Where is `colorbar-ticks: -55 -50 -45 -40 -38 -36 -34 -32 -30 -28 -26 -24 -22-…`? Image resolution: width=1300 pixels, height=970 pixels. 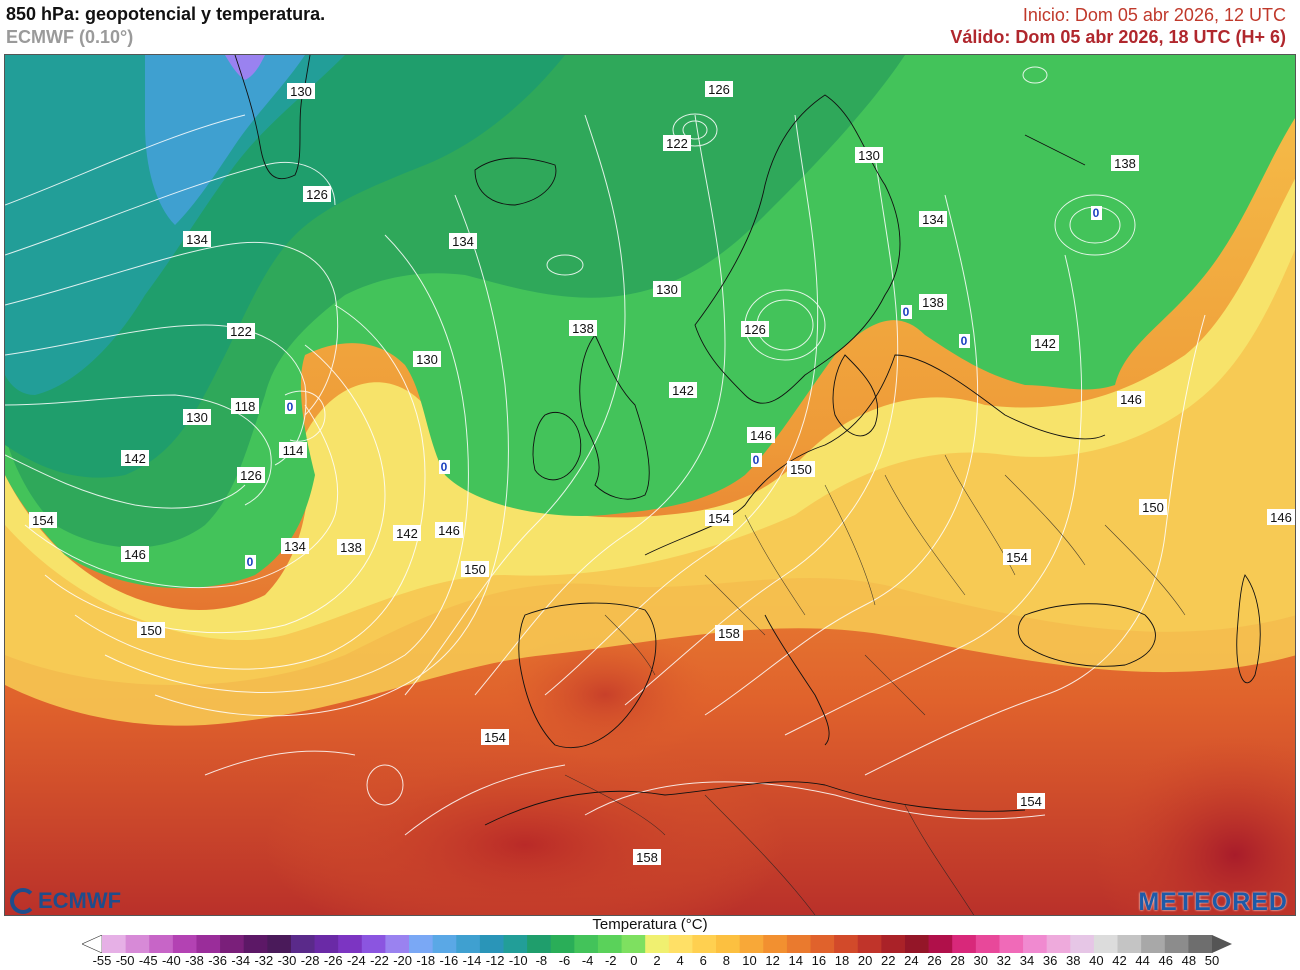
colorbar-ticks: -55 -50 -45 -40 -38 -36 -34 -32 -30 -28 -26 -24 -22-… is located at coordinates (650, 961).